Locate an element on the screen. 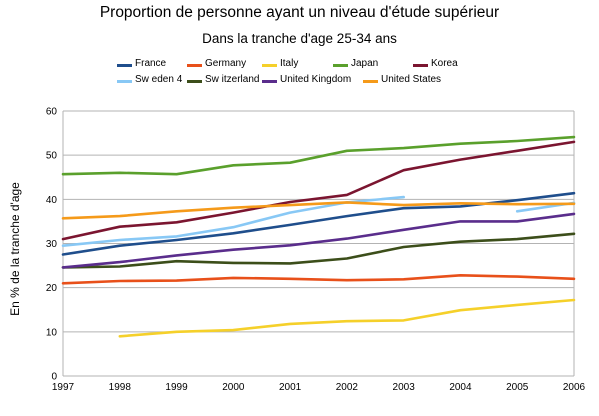  legend-label: United Kingdom is located at coordinates (316, 79).